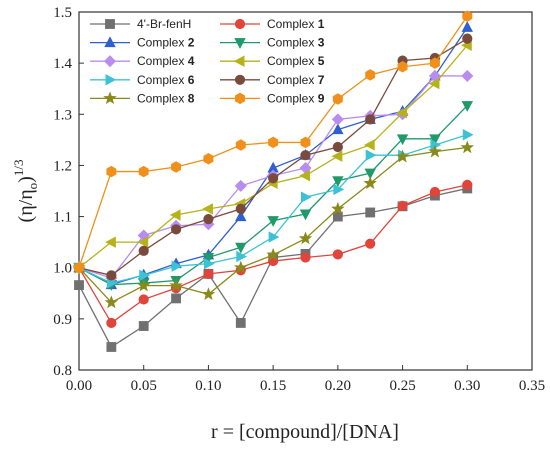 Image resolution: width=550 pixels, height=450 pixels. I want to click on legend-item: Complex 2, so click(142, 43).